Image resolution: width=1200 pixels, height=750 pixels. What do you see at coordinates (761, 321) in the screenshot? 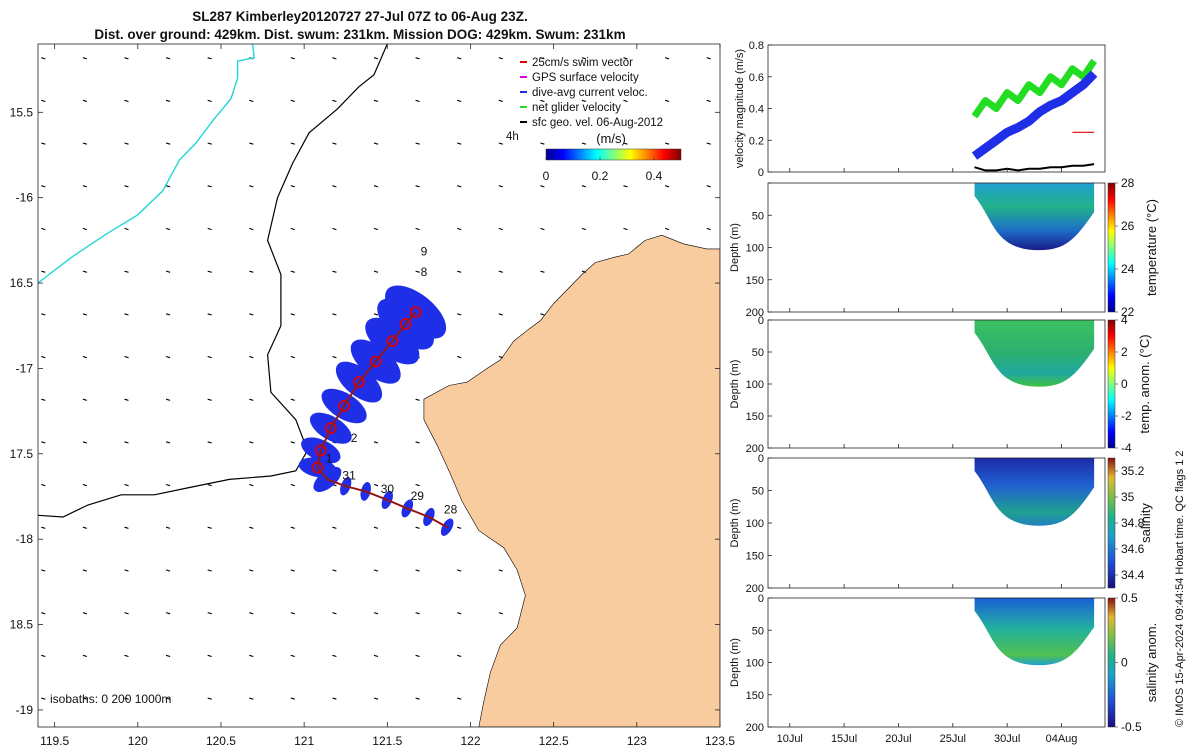
I see `y-tick-label: 0` at bounding box center [761, 321].